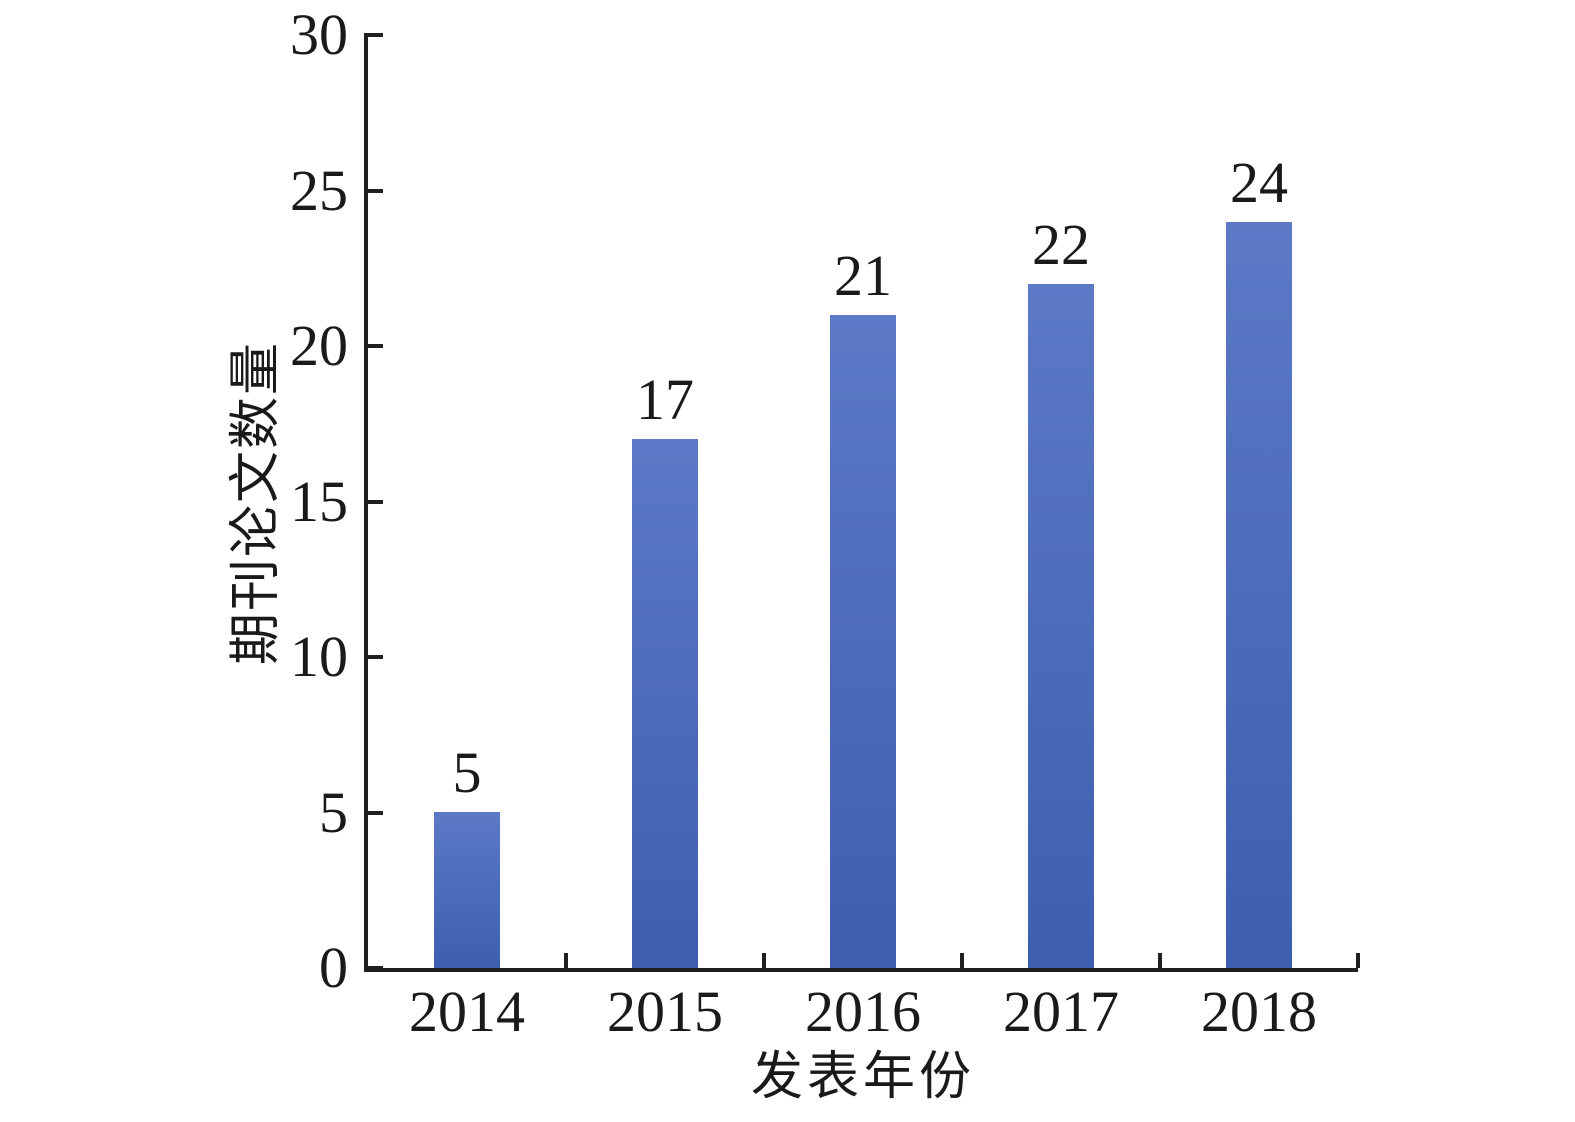  Describe the element at coordinates (1061, 1011) in the screenshot. I see `x-tick-label: 2017` at that location.